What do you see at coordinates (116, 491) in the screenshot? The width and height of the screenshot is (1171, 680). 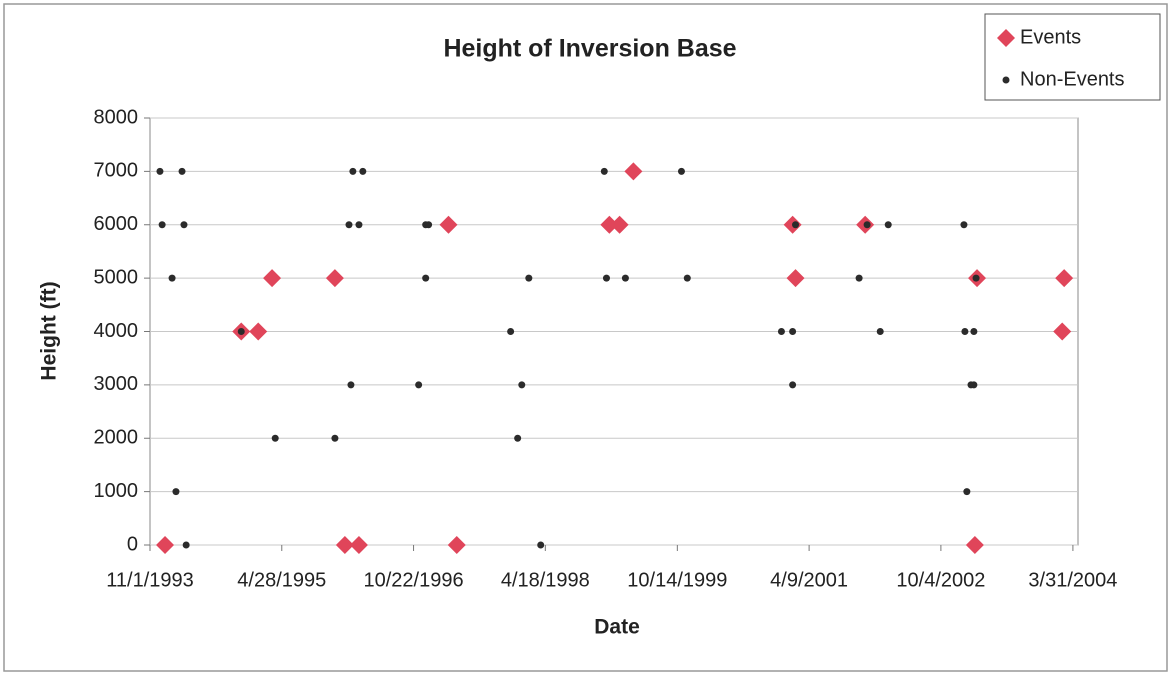 I see `y-tick-label: 1000` at bounding box center [116, 491].